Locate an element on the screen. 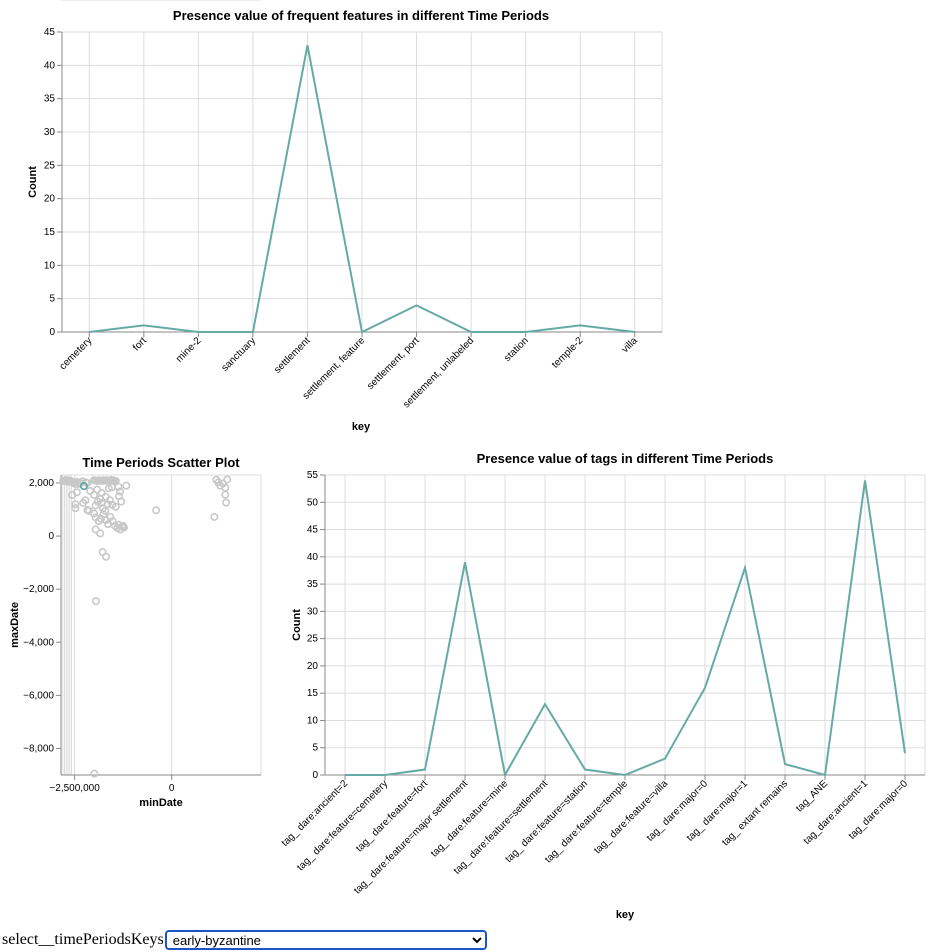 This screenshot has width=930, height=952. tags-y-tick-label: 45 is located at coordinates (313, 530).